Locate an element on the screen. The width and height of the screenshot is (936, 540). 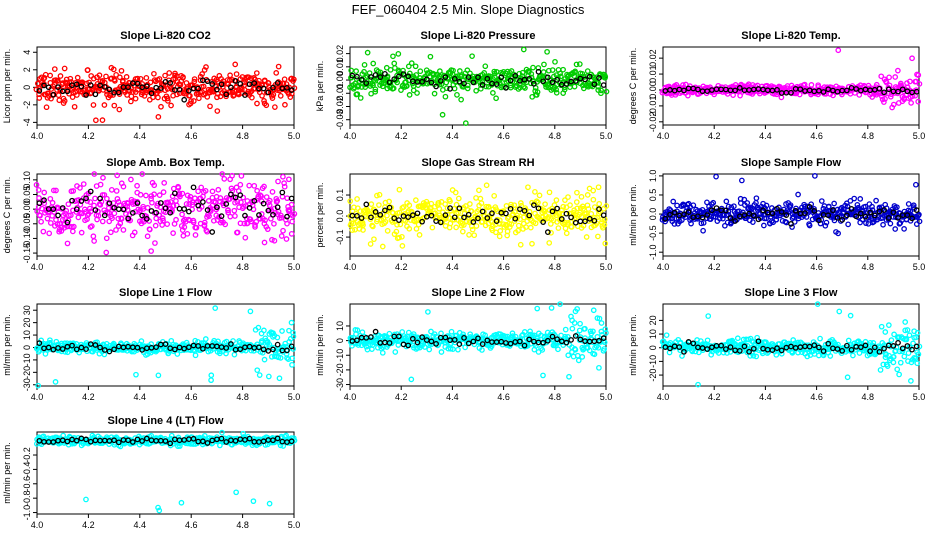
y-tick-label: 0.0 is located at coordinates (340, 216).